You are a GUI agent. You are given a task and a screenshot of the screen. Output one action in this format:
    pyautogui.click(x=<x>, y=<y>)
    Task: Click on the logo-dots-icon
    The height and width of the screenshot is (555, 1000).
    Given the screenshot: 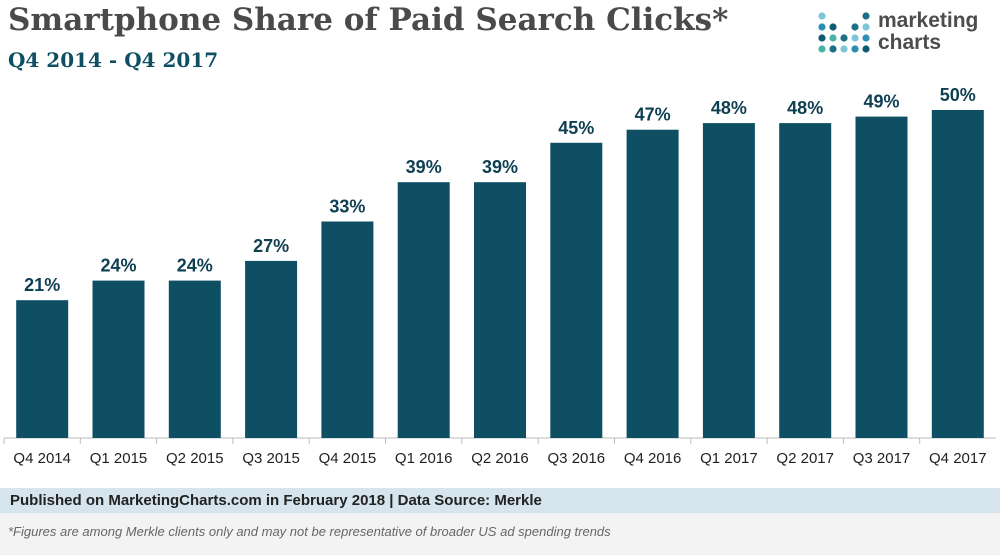 What is the action you would take?
    pyautogui.click(x=844, y=32)
    